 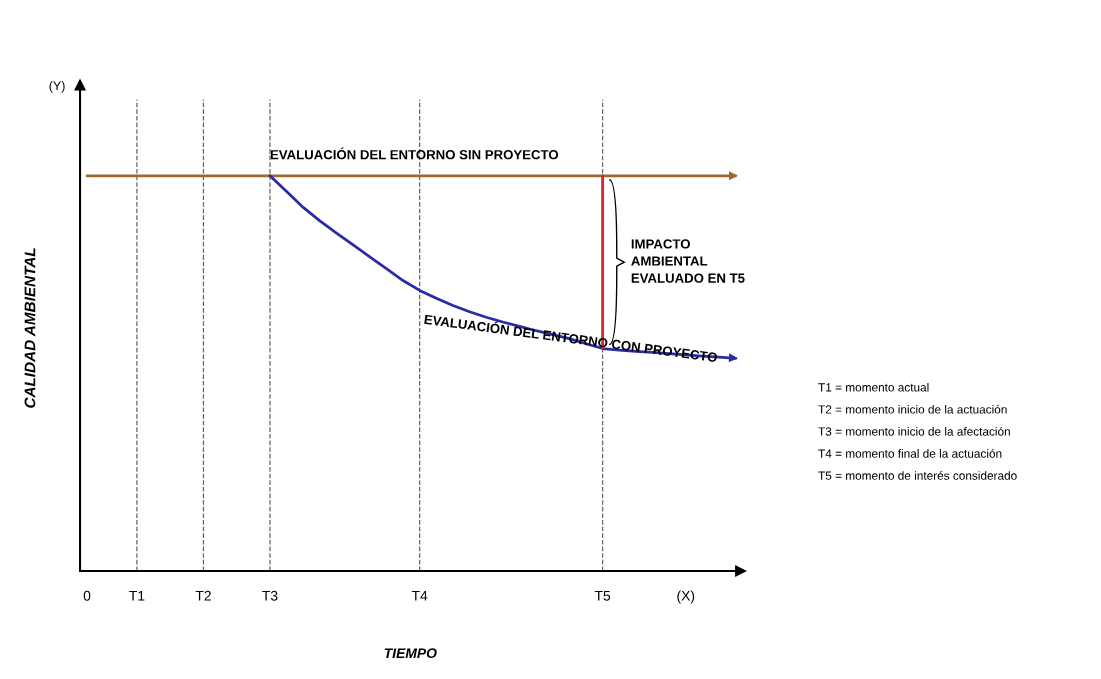 What do you see at coordinates (203, 595) in the screenshot?
I see `x-tick-label: T2` at bounding box center [203, 595].